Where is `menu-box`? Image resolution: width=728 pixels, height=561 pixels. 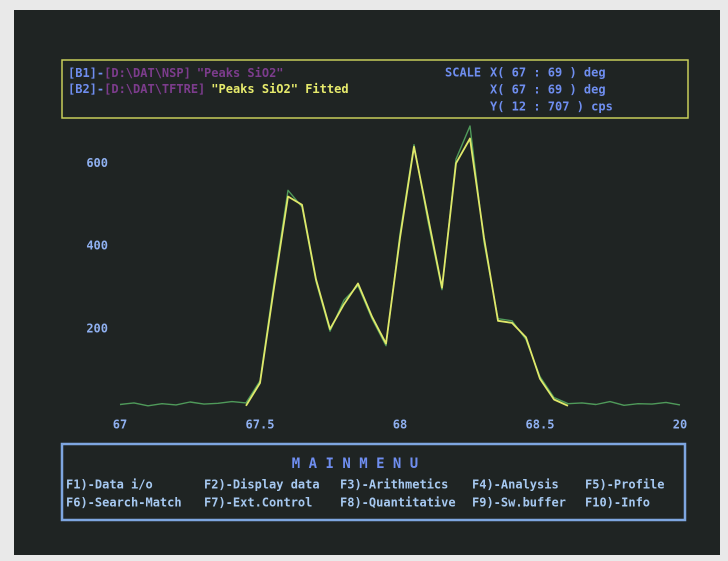 menu-box is located at coordinates (373, 482).